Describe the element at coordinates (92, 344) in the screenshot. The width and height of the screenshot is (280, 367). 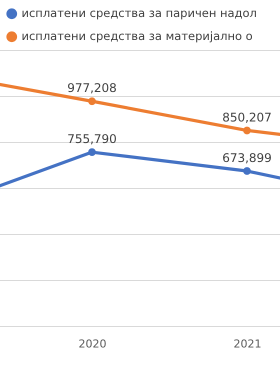
I see `x-tick-label: 2020` at that location.